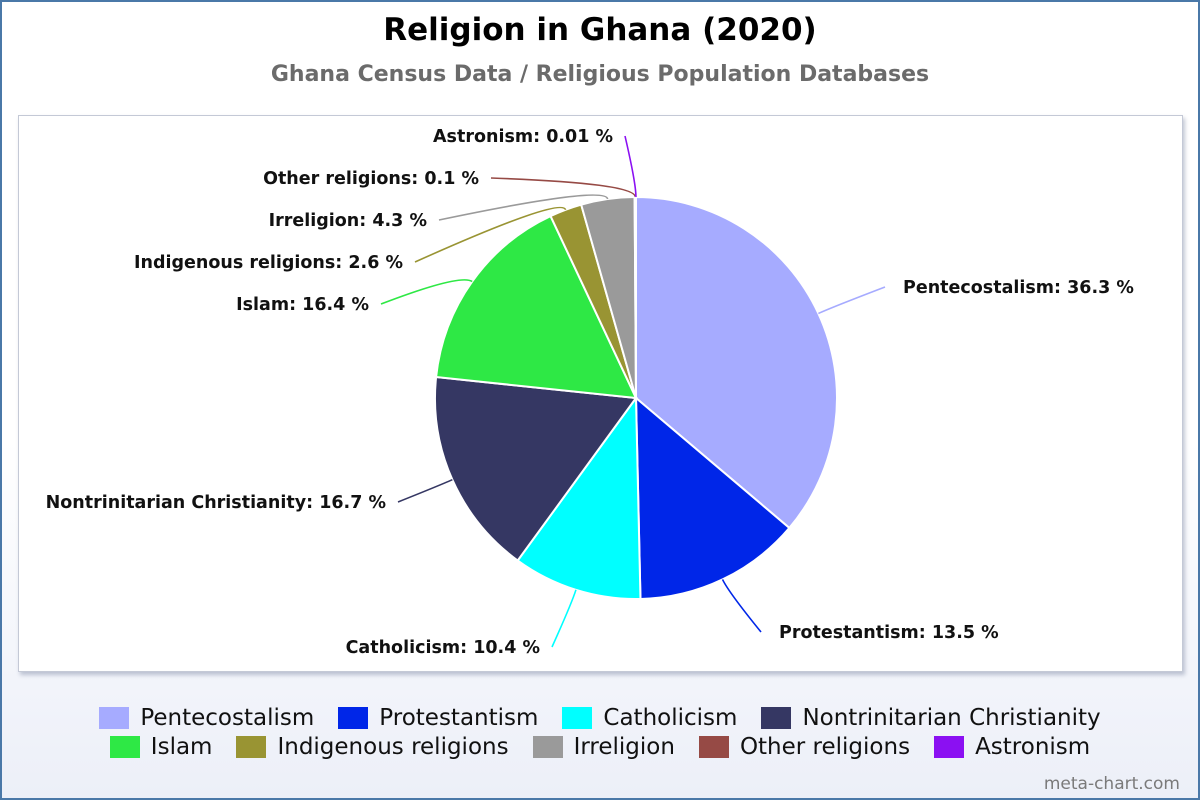 This screenshot has height=800, width=1200. What do you see at coordinates (579, 497) in the screenshot?
I see `pie-slice-catholicism` at bounding box center [579, 497].